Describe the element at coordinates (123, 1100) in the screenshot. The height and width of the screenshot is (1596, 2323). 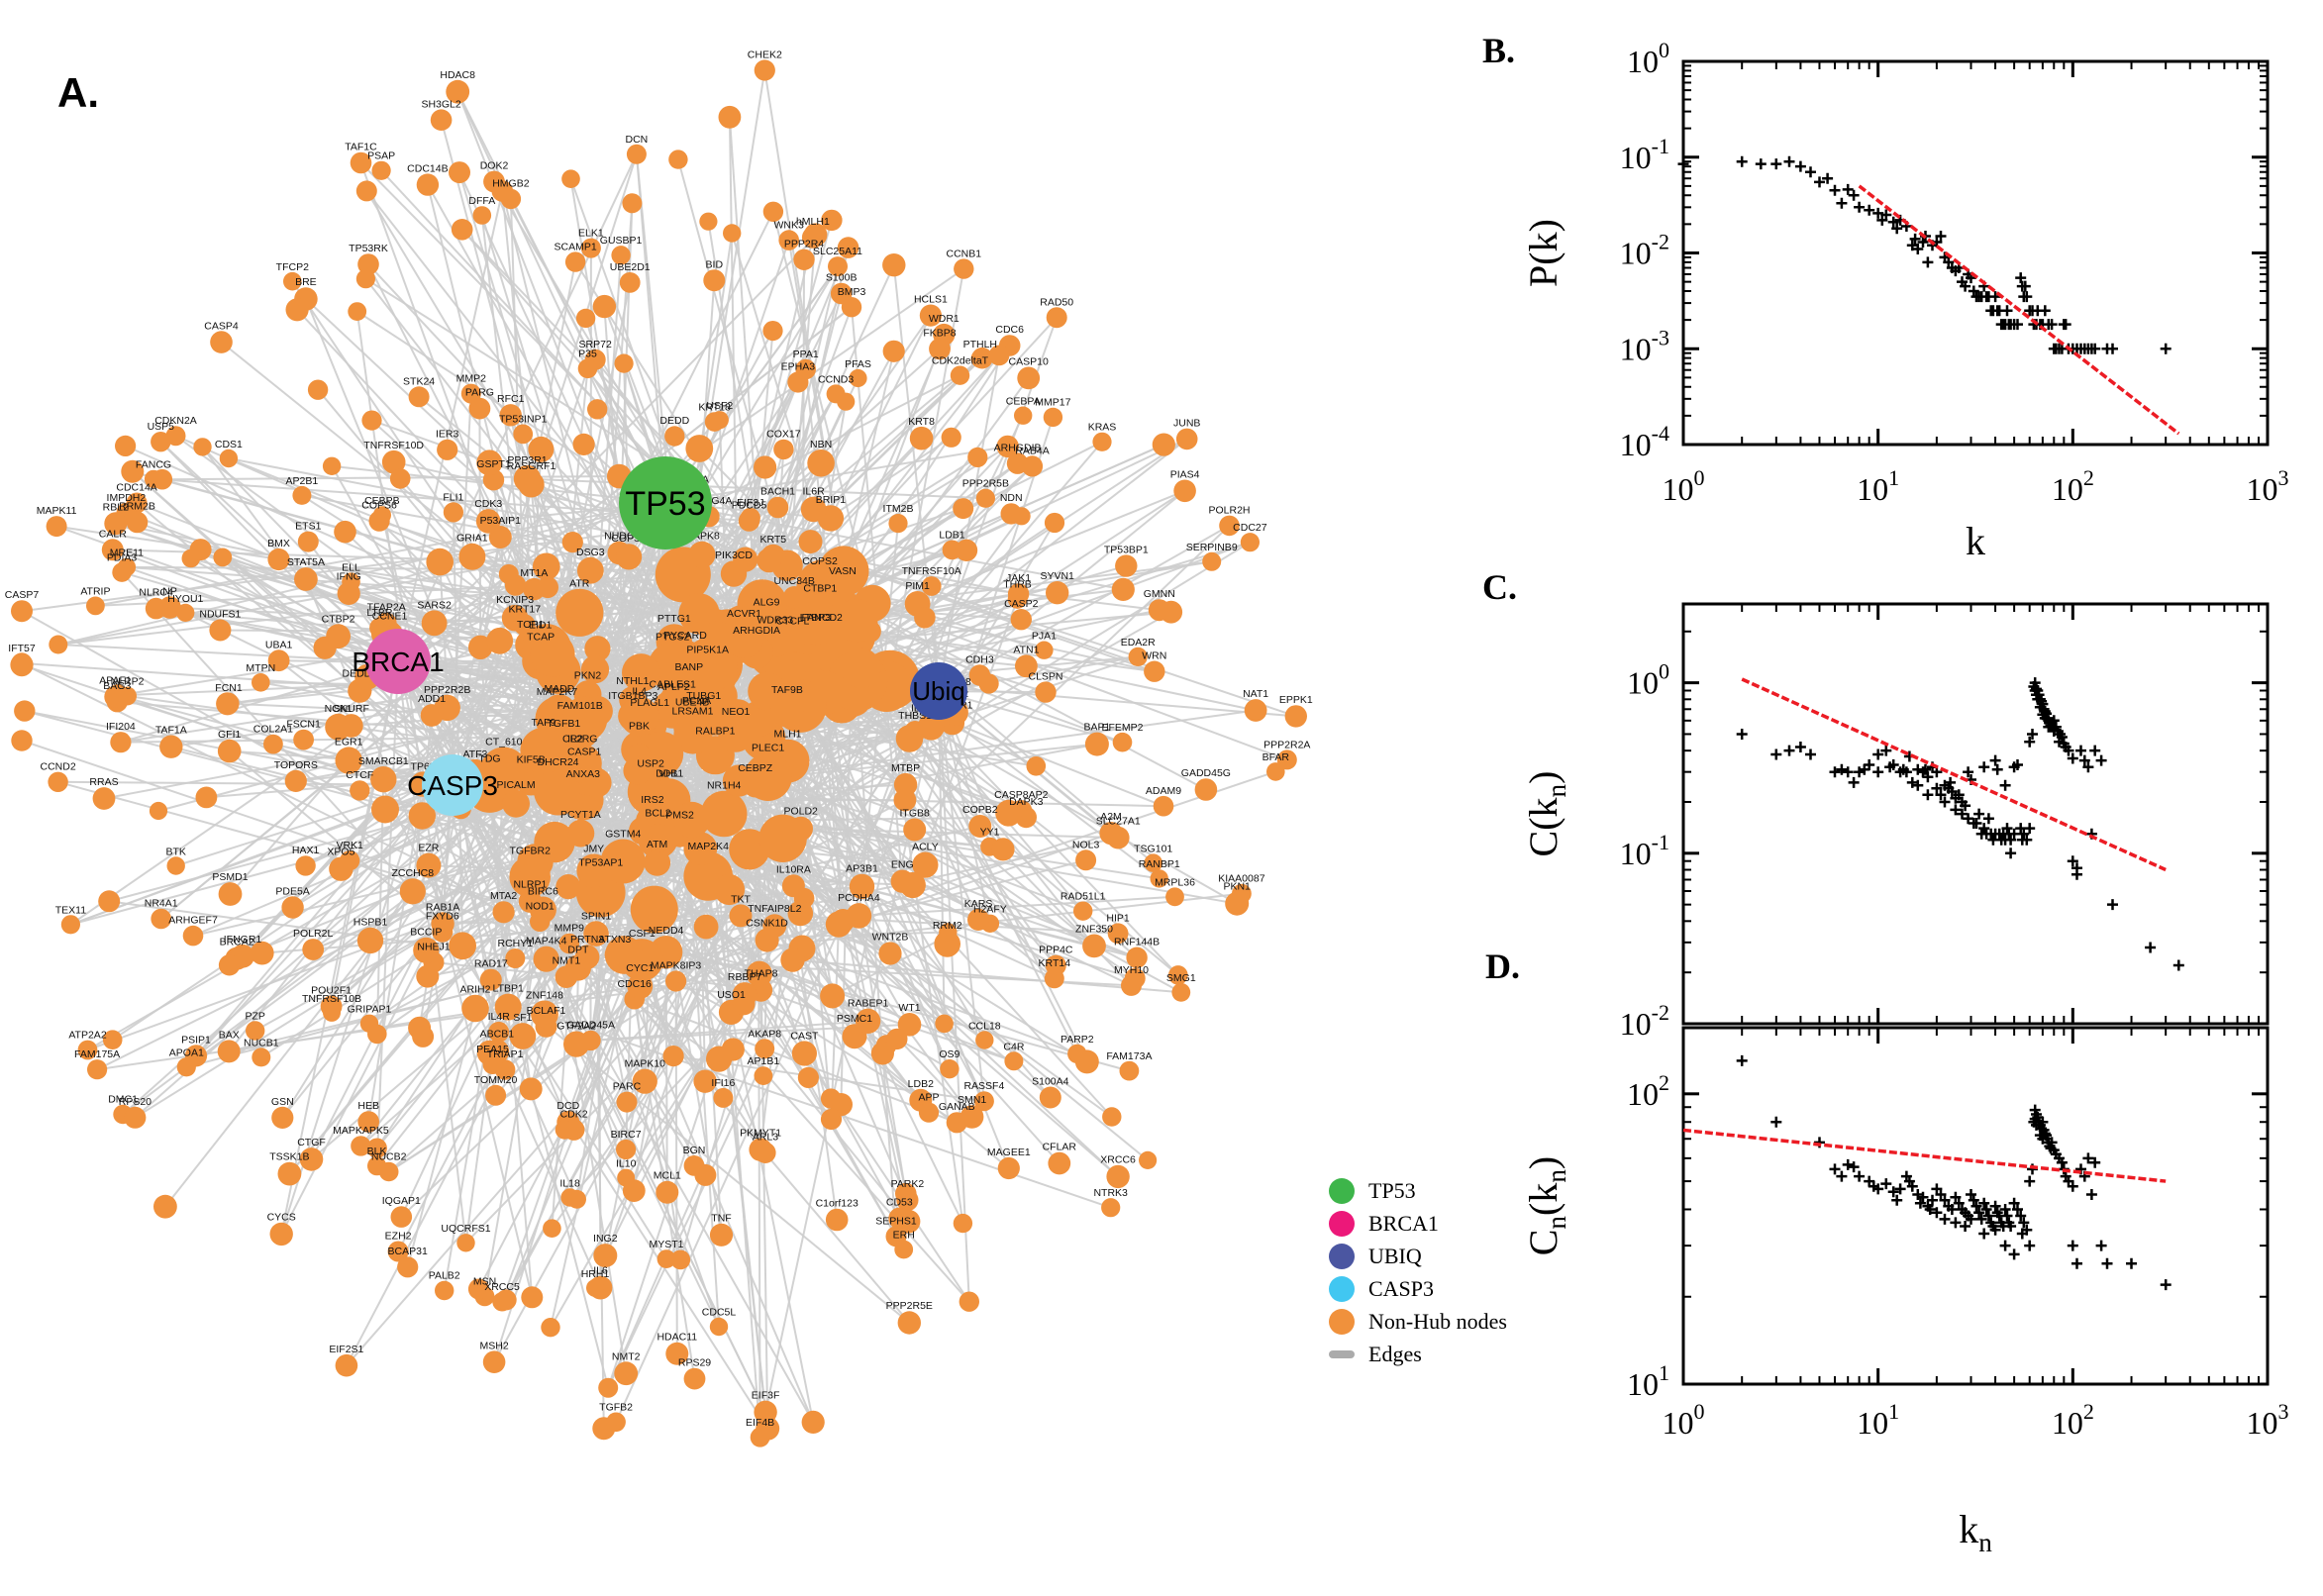
I see `node-label: DMC1` at that location.